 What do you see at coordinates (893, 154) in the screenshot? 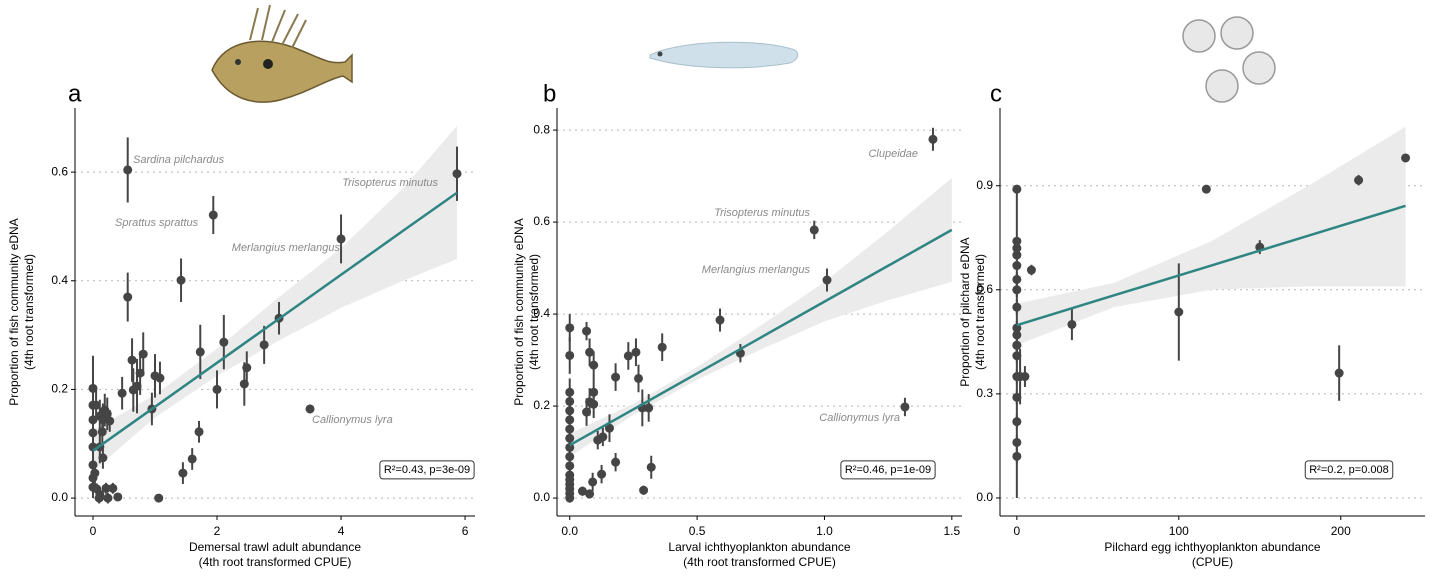
I see `annotation: Clupeidae` at bounding box center [893, 154].